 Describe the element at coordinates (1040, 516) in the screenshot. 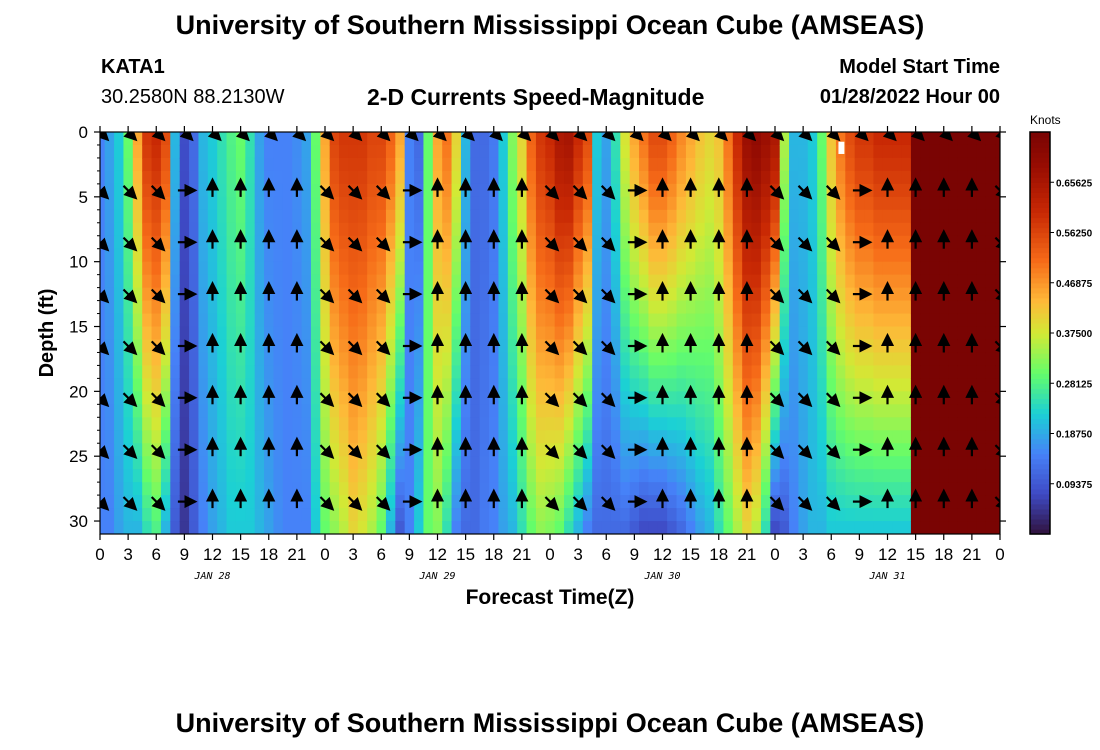

I see `colorbar-segment` at that location.